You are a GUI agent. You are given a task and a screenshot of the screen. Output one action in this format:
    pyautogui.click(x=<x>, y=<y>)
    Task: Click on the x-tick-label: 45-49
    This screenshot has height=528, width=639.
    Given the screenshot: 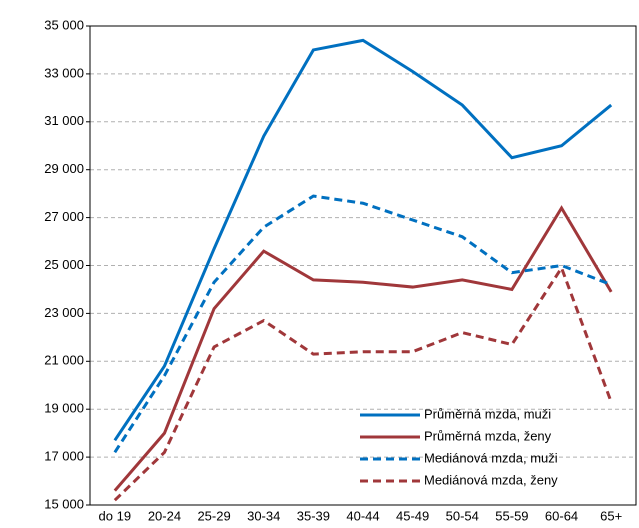 What is the action you would take?
    pyautogui.click(x=412, y=515)
    